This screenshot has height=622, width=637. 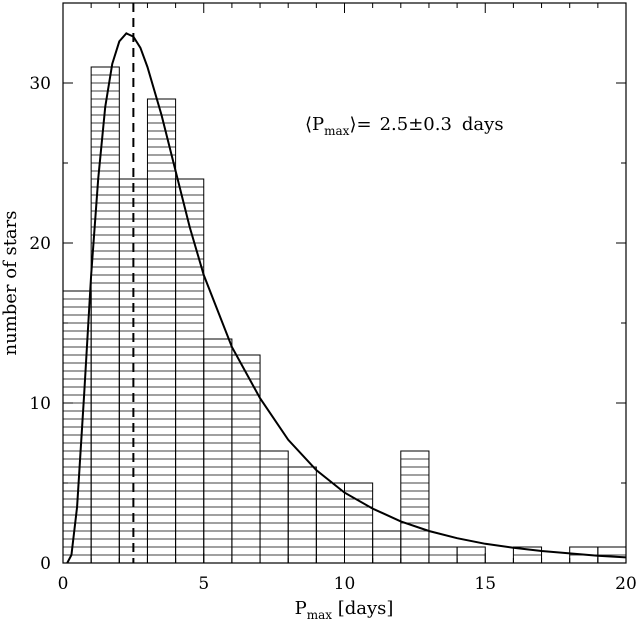 I want to click on mean-period-annotation: ⟨Pmax⟩= 2.5±0.3 days, so click(x=404, y=126).